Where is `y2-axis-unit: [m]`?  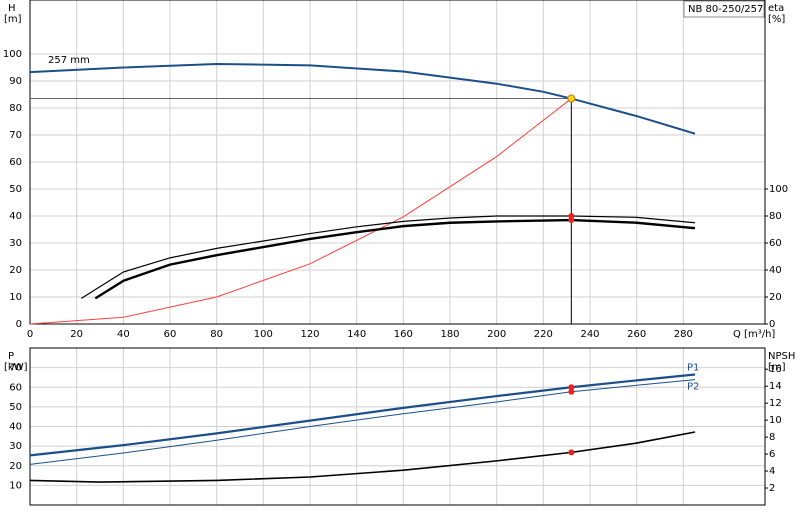
y2-axis-unit: [m] is located at coordinates (777, 367).